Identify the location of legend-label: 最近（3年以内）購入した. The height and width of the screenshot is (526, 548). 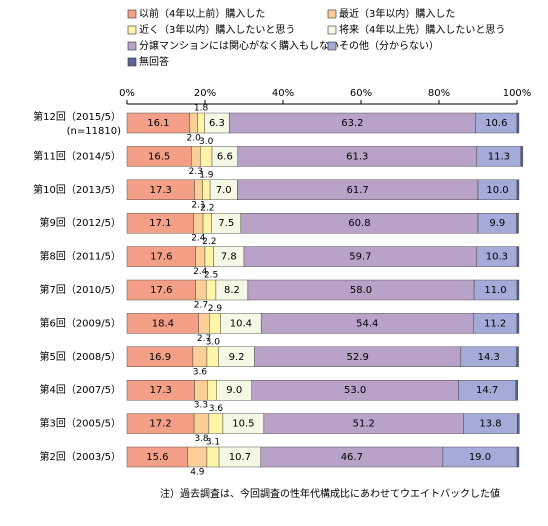
(397, 13).